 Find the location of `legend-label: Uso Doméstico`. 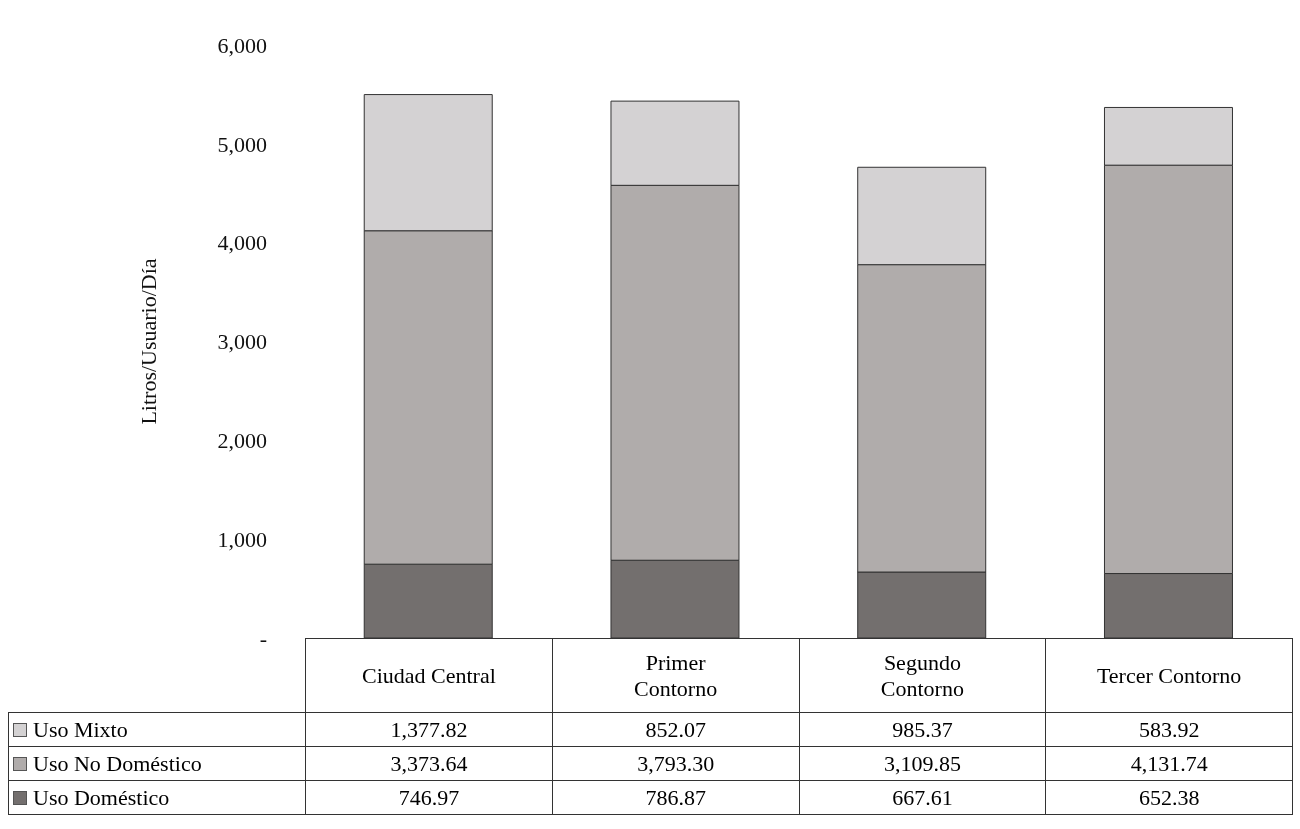

legend-label: Uso Doméstico is located at coordinates (101, 797).